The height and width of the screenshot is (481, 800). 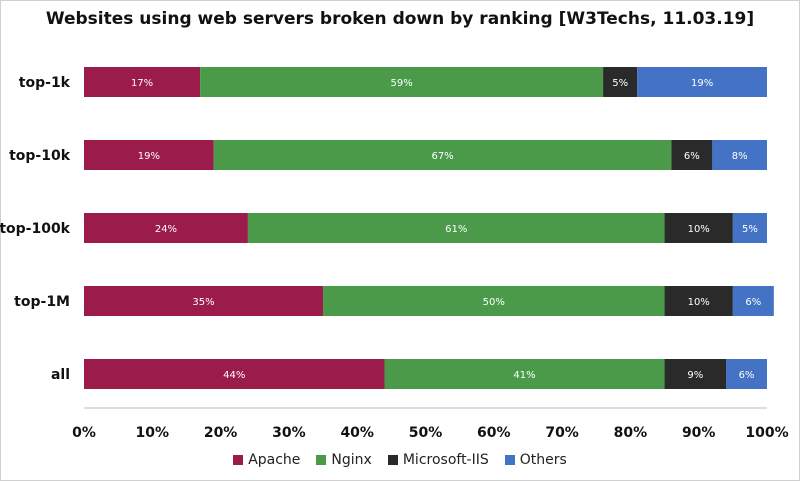 I want to click on x-tick-label: 100%, so click(x=766, y=433).